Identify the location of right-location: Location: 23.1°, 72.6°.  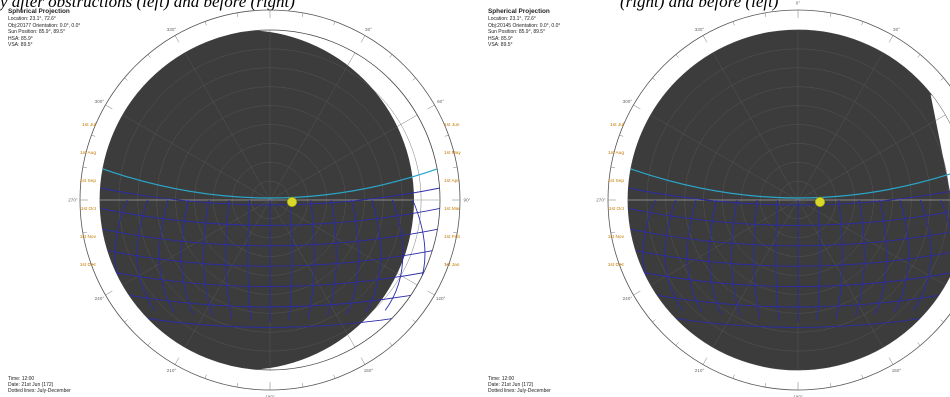
(512, 19).